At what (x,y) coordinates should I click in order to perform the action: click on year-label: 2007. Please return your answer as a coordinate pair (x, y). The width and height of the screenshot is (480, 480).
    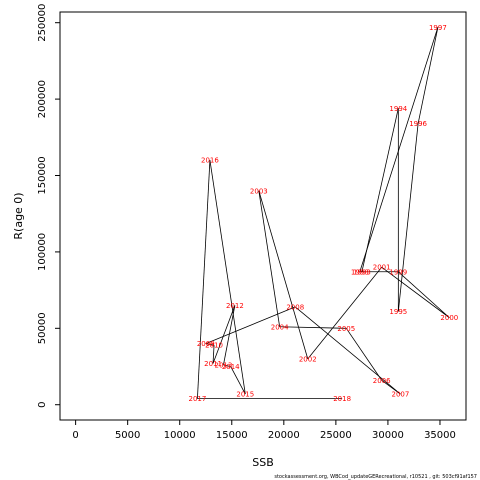
    Looking at the image, I should click on (401, 395).